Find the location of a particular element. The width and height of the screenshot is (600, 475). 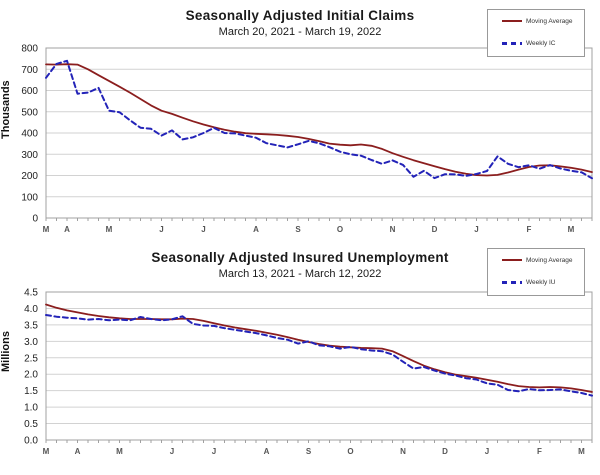

svg-text: 4.5 is located at coordinates (31, 293).